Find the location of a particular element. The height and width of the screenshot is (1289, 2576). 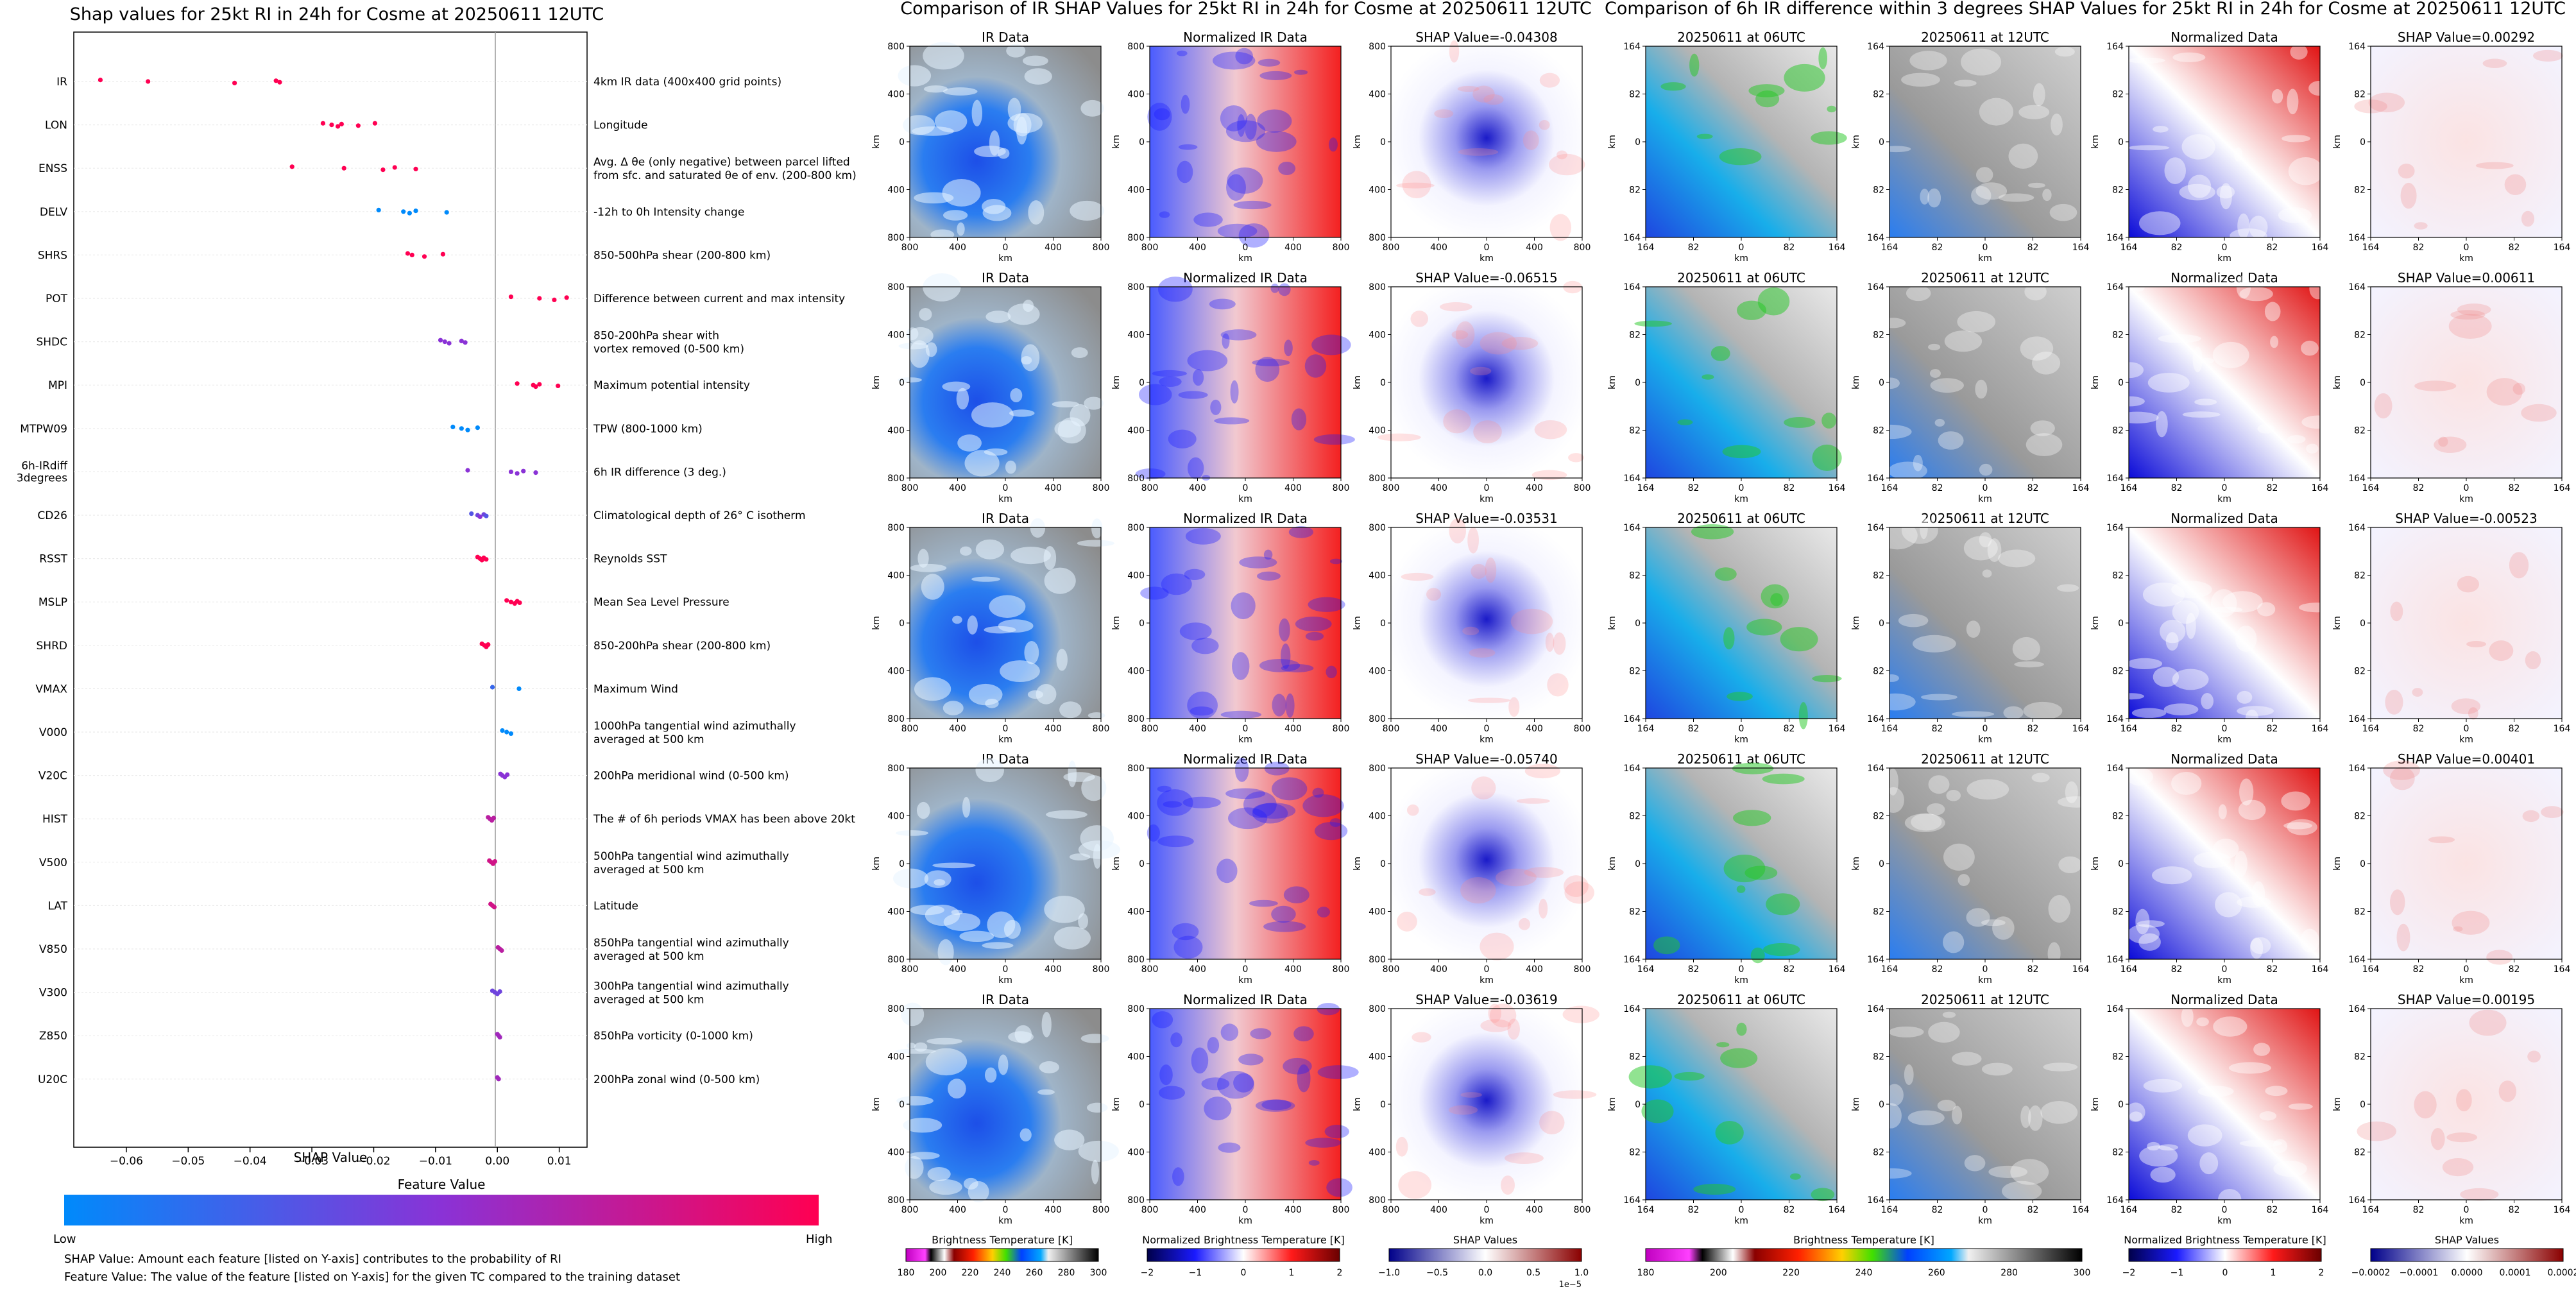

feature-description: 850-500hPa shear (200-800 km) is located at coordinates (682, 255).